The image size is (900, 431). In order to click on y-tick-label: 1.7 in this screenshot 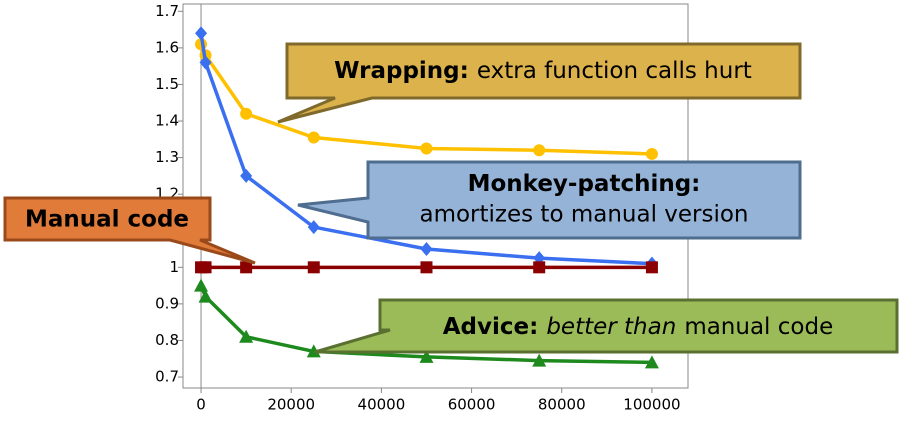, I will do `click(167, 11)`.